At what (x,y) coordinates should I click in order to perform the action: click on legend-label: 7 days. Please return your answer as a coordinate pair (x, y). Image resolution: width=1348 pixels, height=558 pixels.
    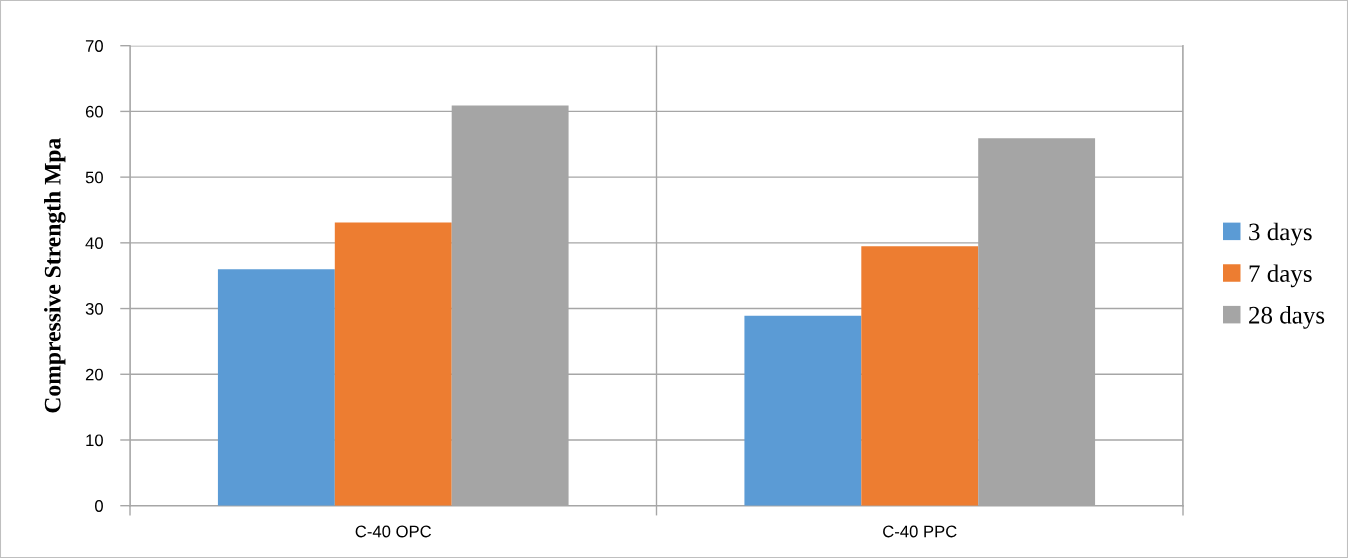
    Looking at the image, I should click on (1280, 276).